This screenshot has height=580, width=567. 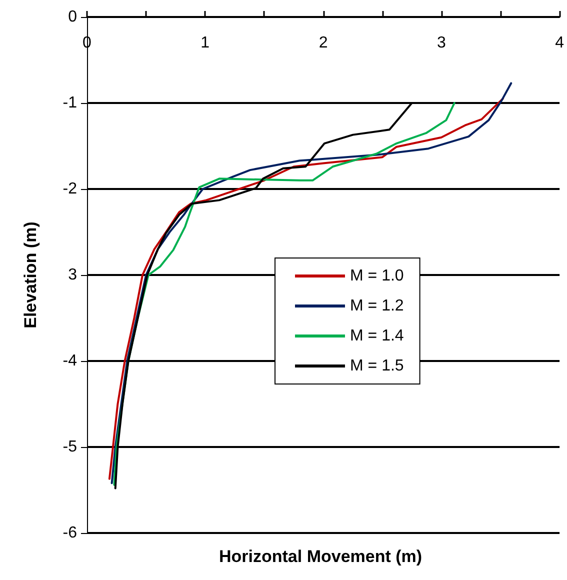 I want to click on x-tick-label: 4, so click(x=559, y=43).